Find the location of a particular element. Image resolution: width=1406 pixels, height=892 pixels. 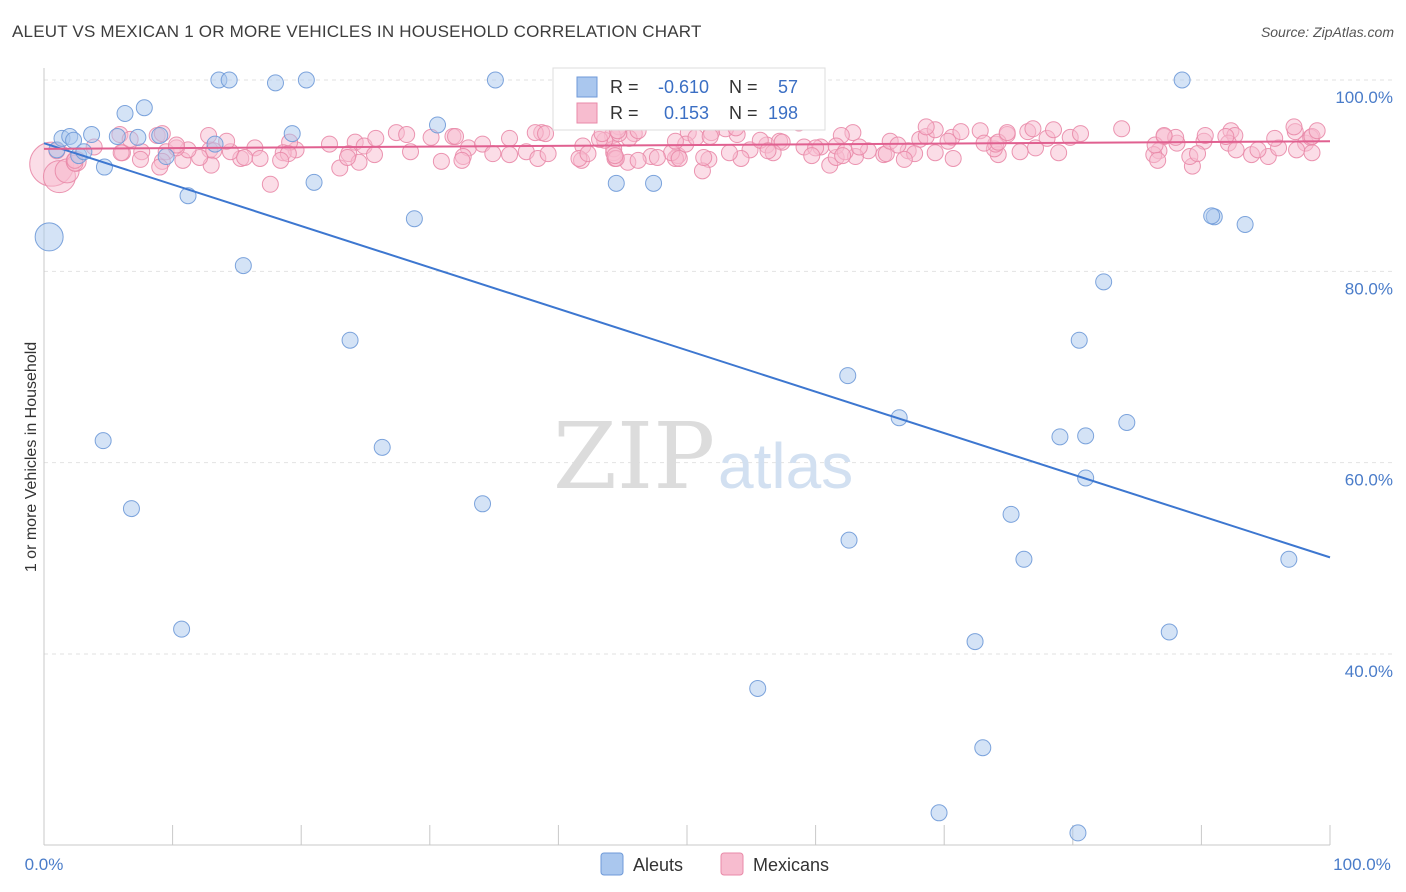

x-tick-labels: 0.0% 100.0% is located at coordinates (708, 864).